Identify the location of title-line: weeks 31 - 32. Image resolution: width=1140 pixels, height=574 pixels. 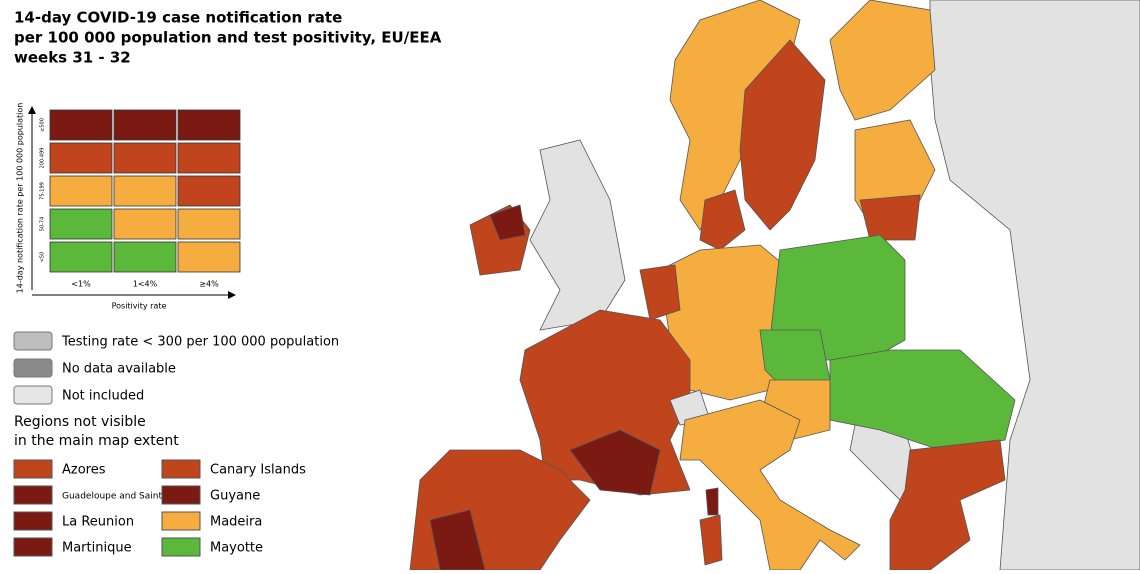
(72, 58).